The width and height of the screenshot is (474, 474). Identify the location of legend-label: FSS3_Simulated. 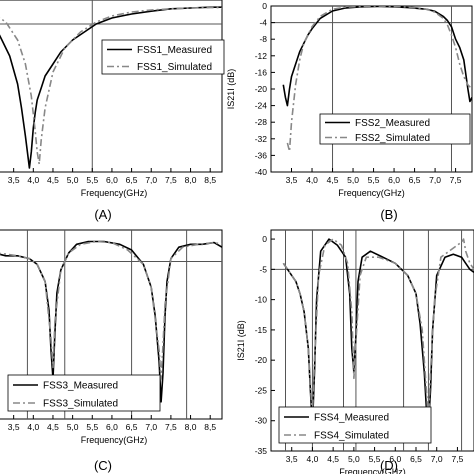
(80, 404).